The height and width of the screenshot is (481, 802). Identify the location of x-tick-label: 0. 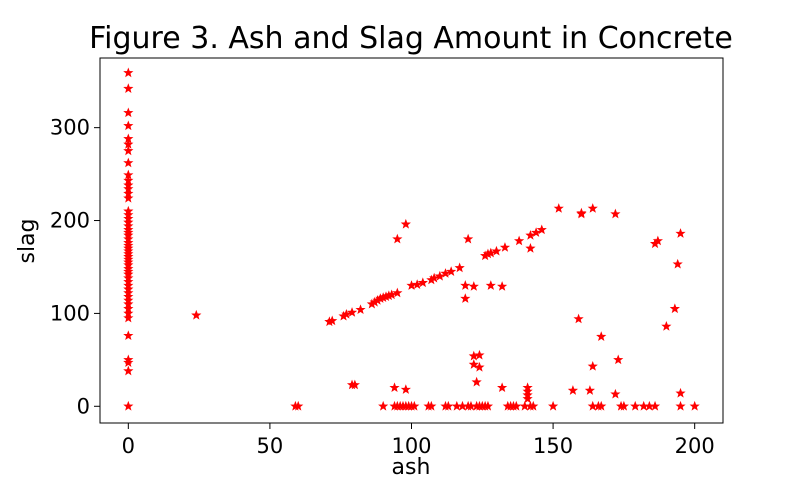
(128, 446).